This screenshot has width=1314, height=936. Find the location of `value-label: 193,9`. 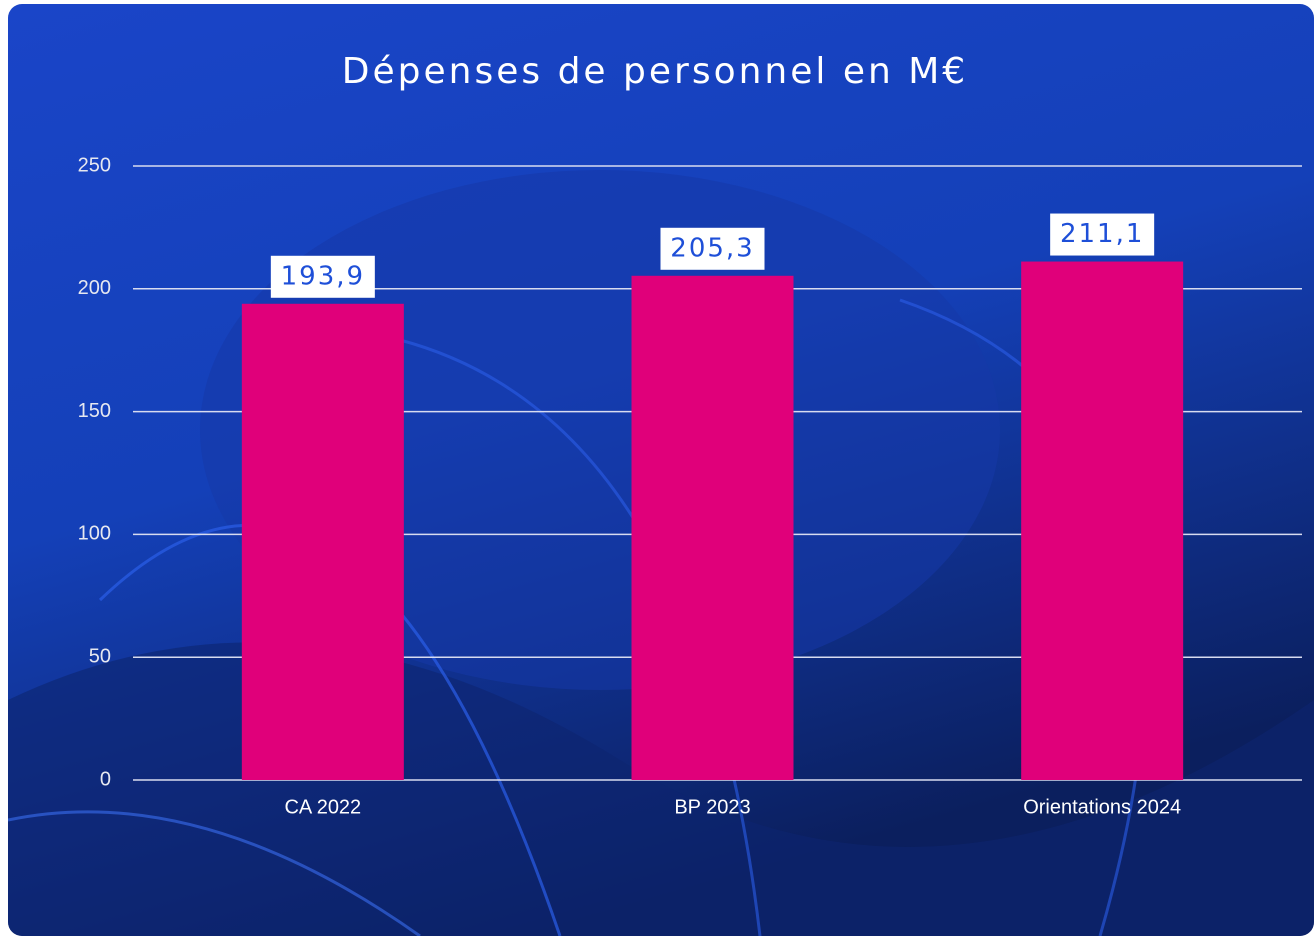

value-label: 193,9 is located at coordinates (323, 276).